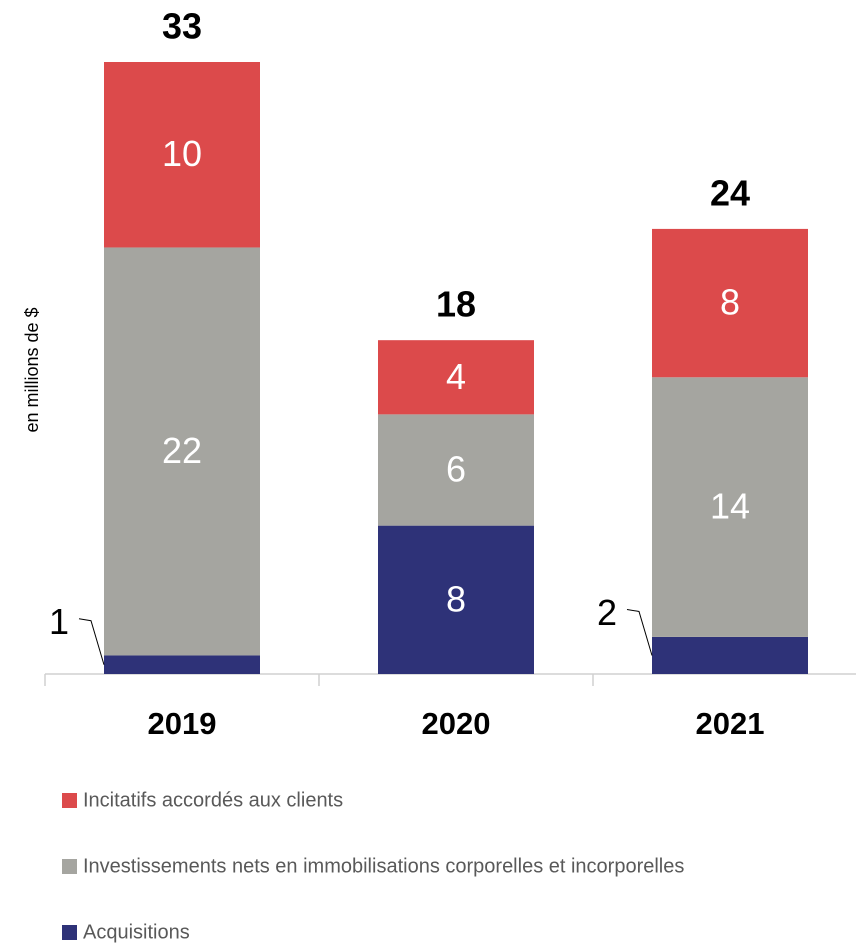 The image size is (856, 943). I want to click on data-label: 22, so click(182, 450).